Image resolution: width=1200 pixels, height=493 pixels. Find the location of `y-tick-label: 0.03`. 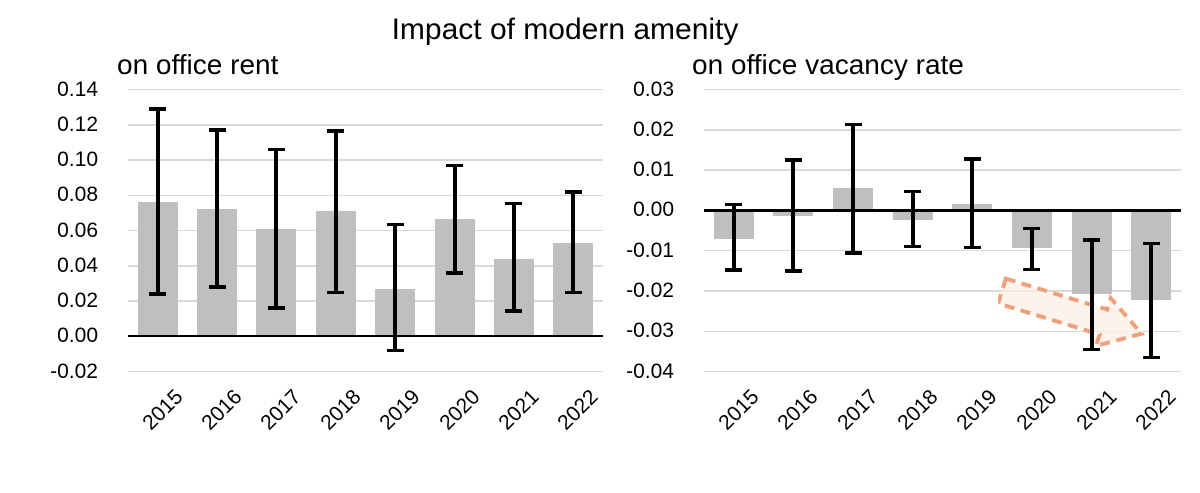

y-tick-label: 0.03 is located at coordinates (653, 89).